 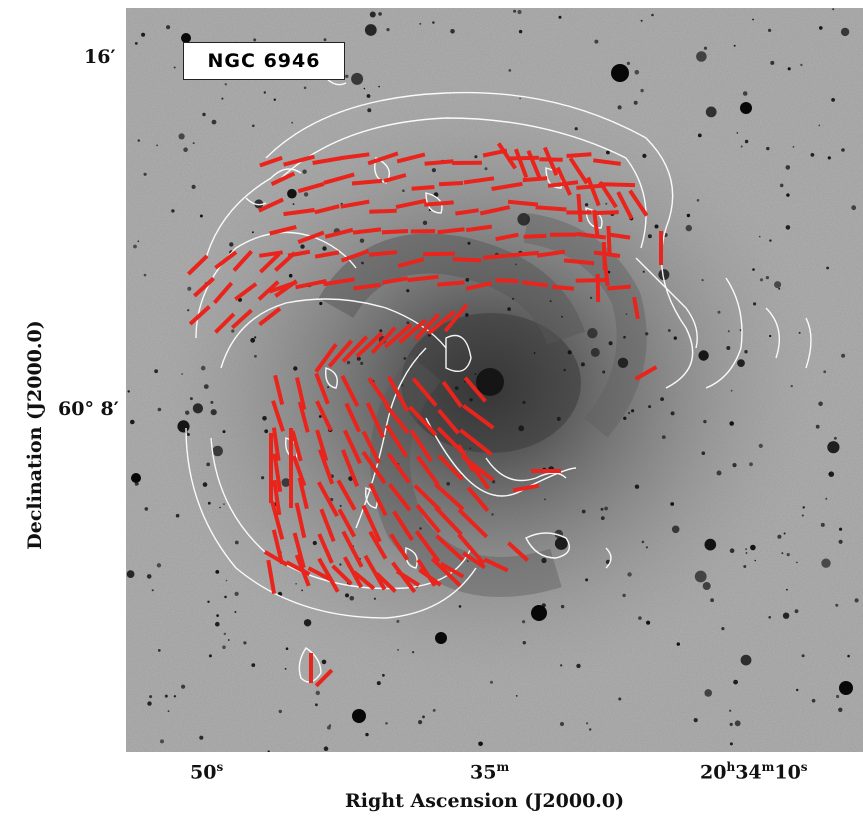 I want to click on y-tick-label: 60° 8′, so click(x=88, y=409).